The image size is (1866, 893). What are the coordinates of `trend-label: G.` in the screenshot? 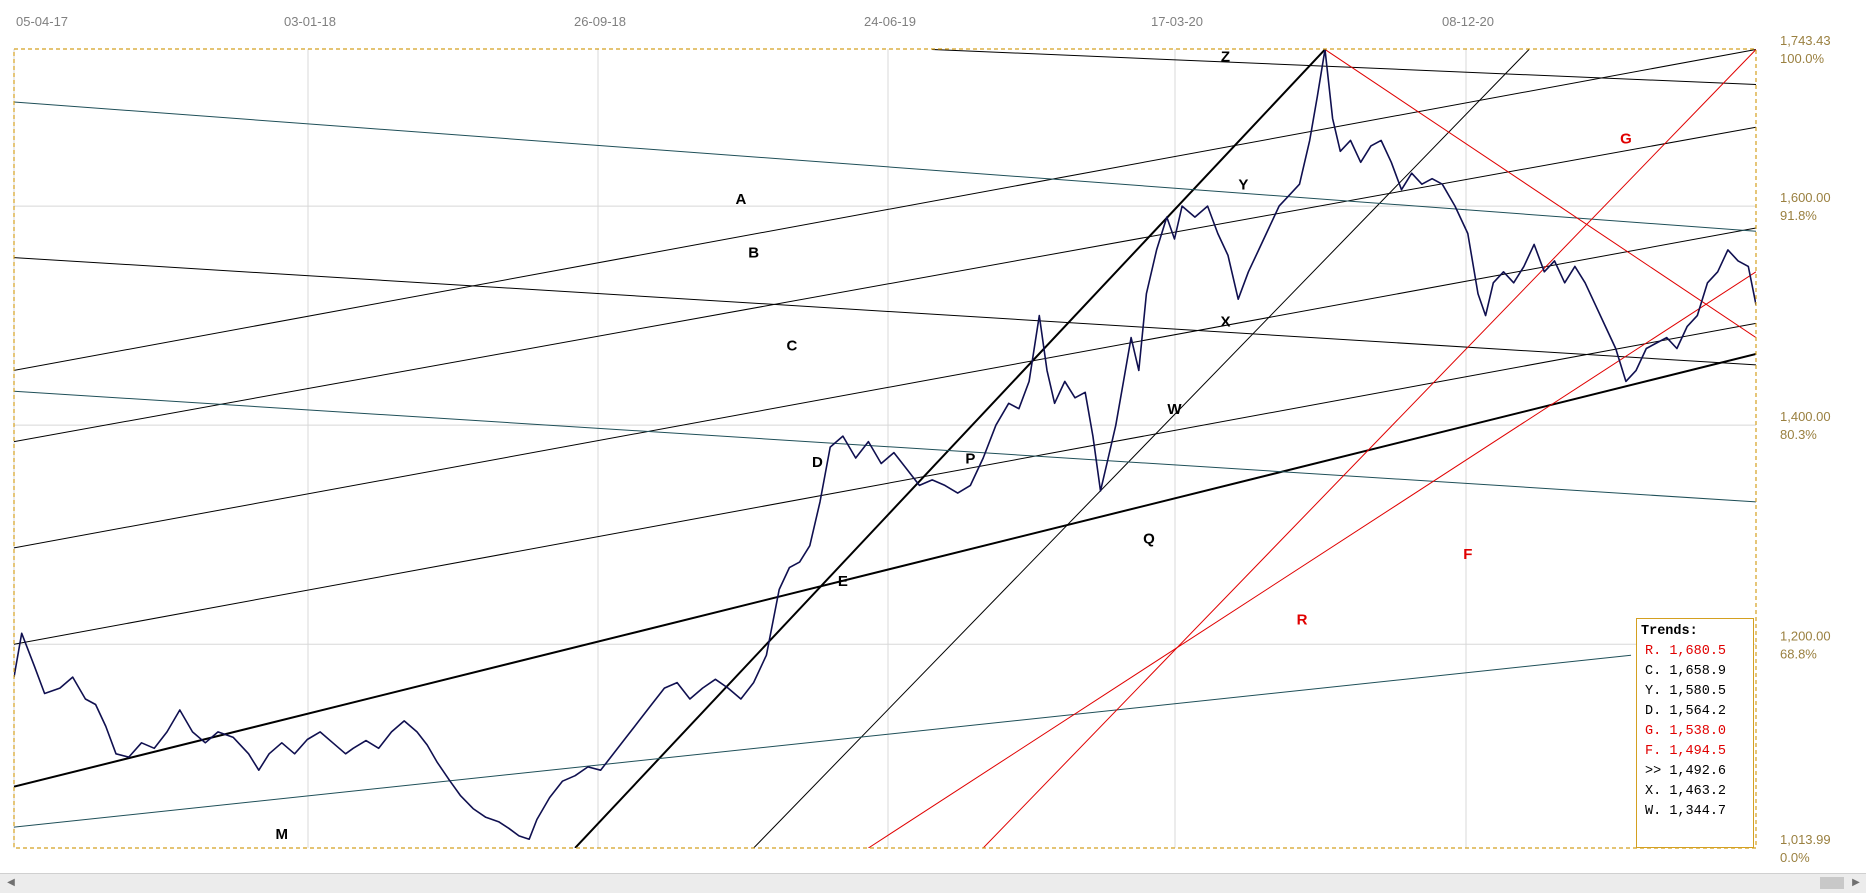 It's located at (1657, 731).